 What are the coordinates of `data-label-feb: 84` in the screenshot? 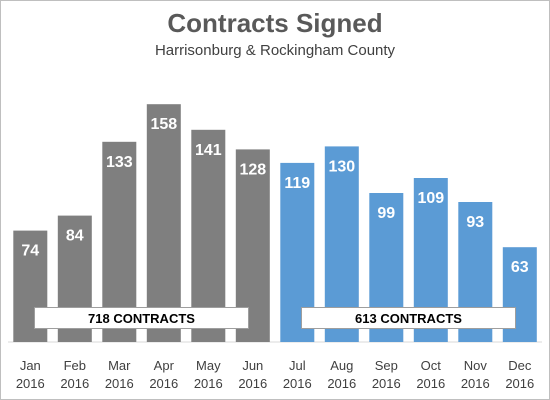 It's located at (75, 236).